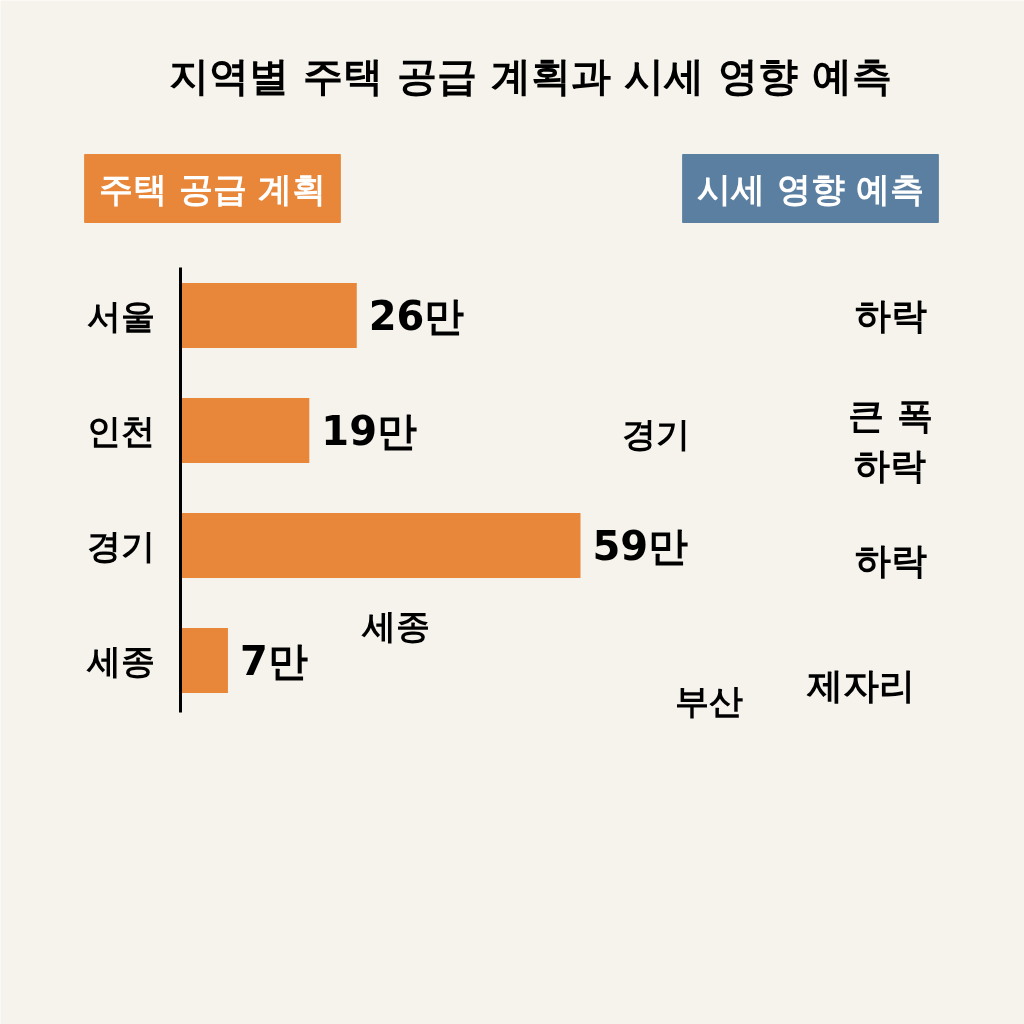  I want to click on text: 큰 폭 하락, so click(890, 440).